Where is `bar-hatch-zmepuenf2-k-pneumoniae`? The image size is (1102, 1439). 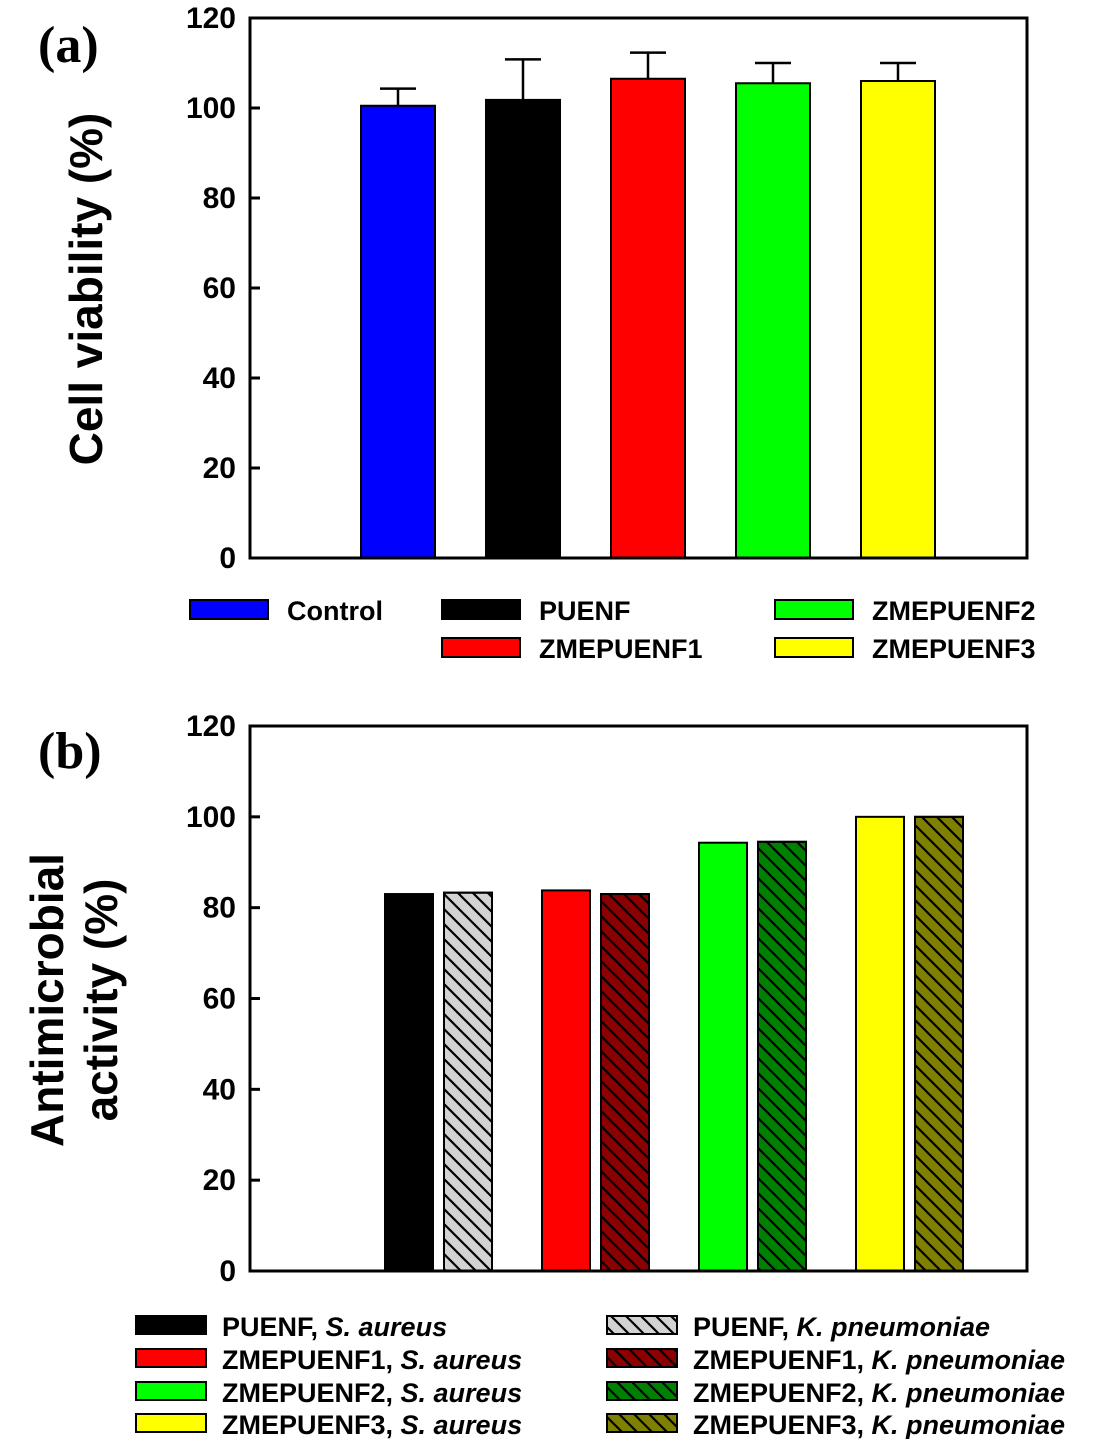
bar-hatch-zmepuenf2-k-pneumoniae is located at coordinates (782, 1056).